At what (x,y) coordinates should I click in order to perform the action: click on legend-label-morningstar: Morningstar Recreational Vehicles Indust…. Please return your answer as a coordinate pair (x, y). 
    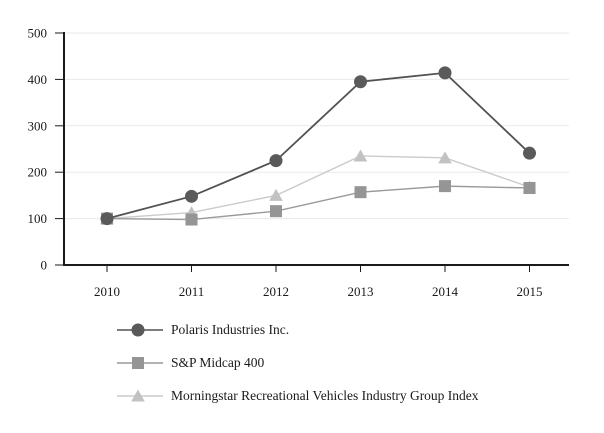
    Looking at the image, I should click on (325, 395).